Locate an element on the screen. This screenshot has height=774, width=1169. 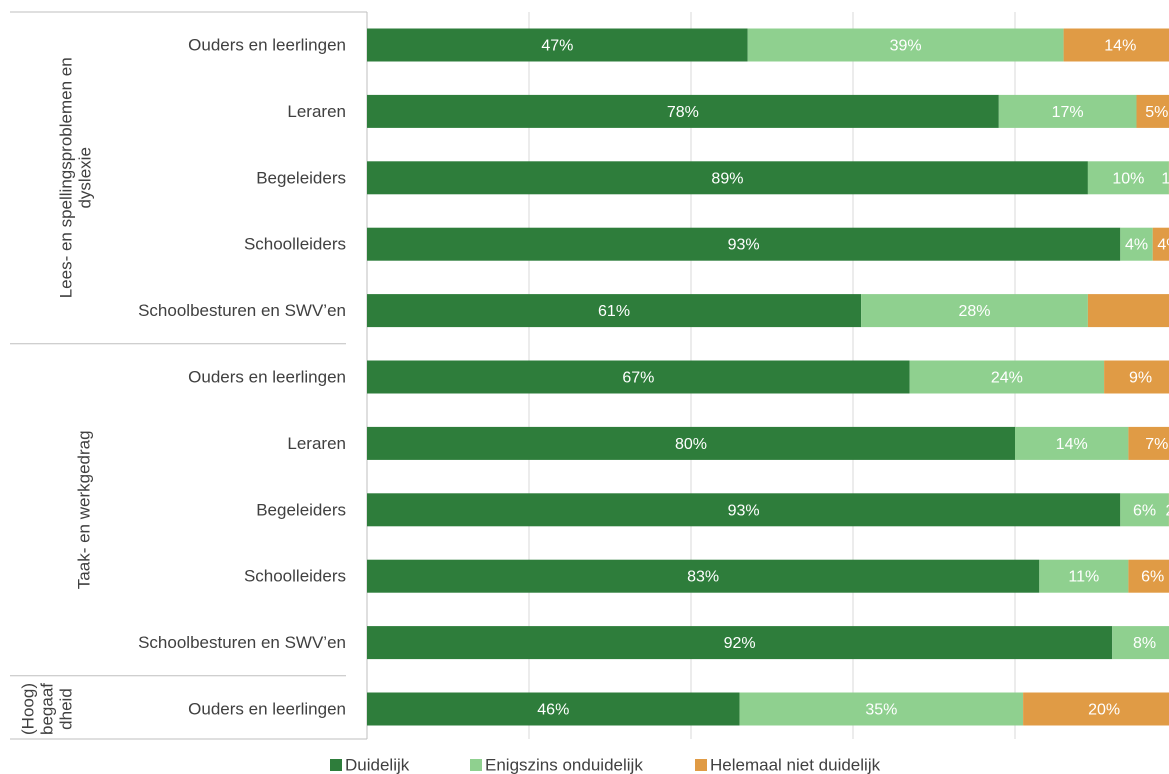
legend-label: Helemaal niet duidelijk is located at coordinates (795, 765).